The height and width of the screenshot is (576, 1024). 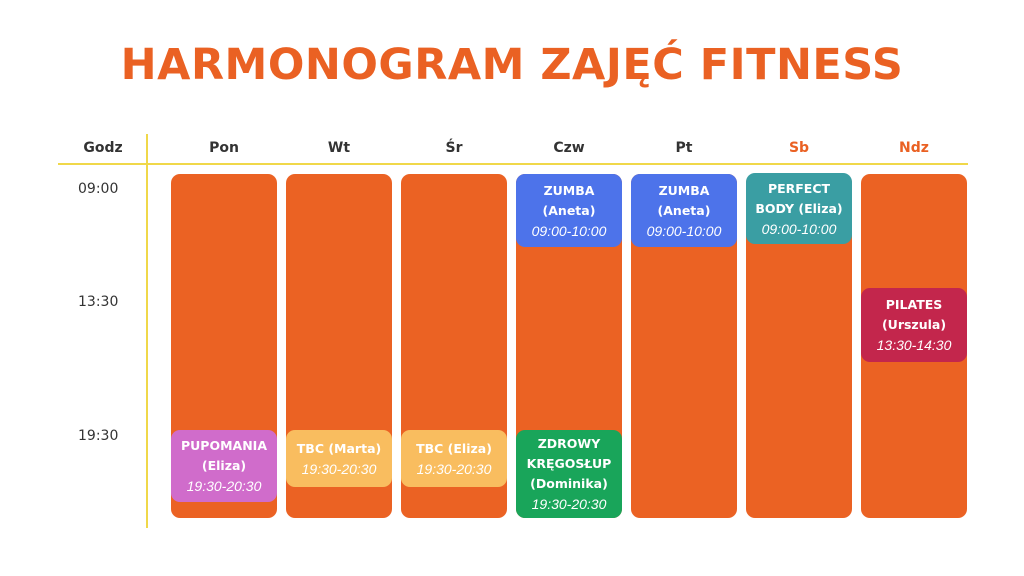 I want to click on event-tbc-sr: TBC (Eliza) 19:30-20:30, so click(x=454, y=458).